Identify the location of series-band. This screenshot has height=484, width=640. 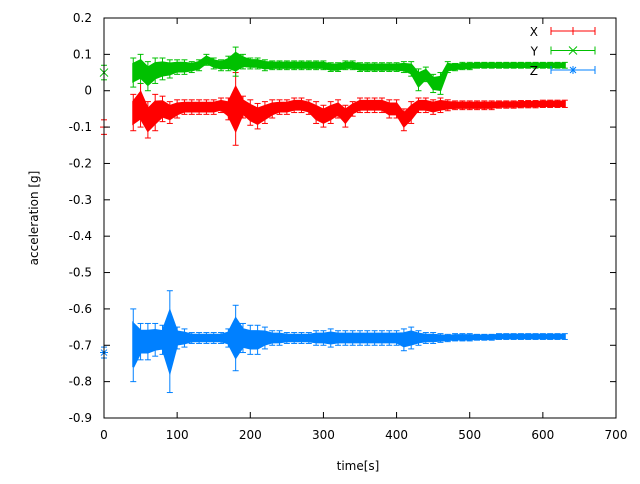
(349, 342).